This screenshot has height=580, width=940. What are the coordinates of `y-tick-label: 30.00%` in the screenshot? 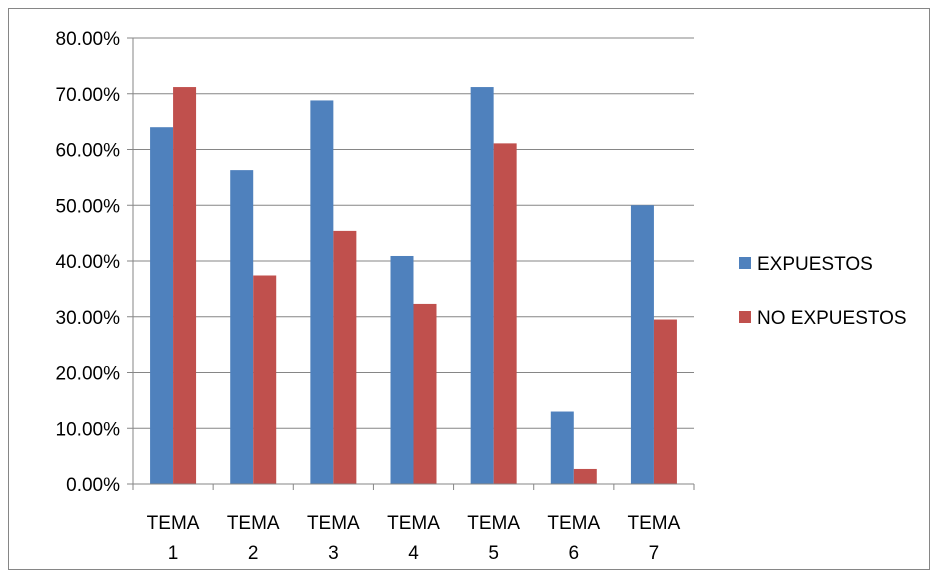 It's located at (88, 318).